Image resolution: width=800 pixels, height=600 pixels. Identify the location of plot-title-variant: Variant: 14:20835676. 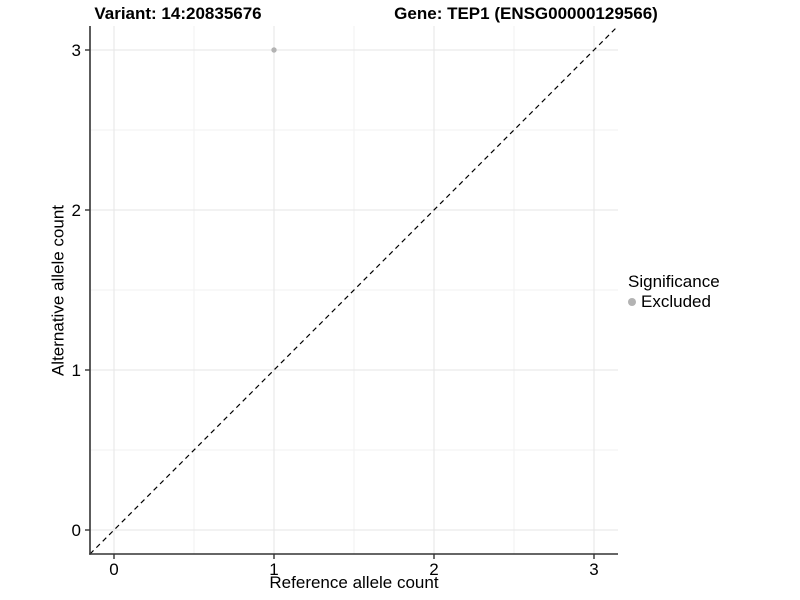
(178, 13).